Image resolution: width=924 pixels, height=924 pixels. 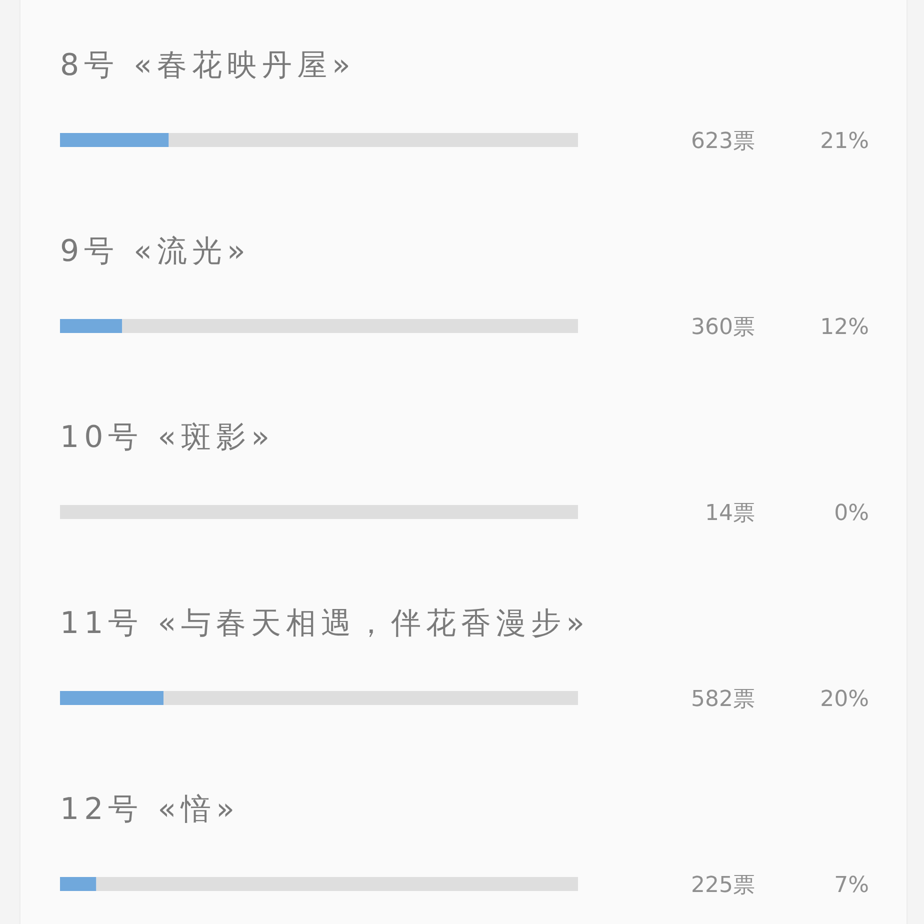 What do you see at coordinates (167, 437) in the screenshot?
I see `y-tick-label: 10号 «斑影»` at bounding box center [167, 437].